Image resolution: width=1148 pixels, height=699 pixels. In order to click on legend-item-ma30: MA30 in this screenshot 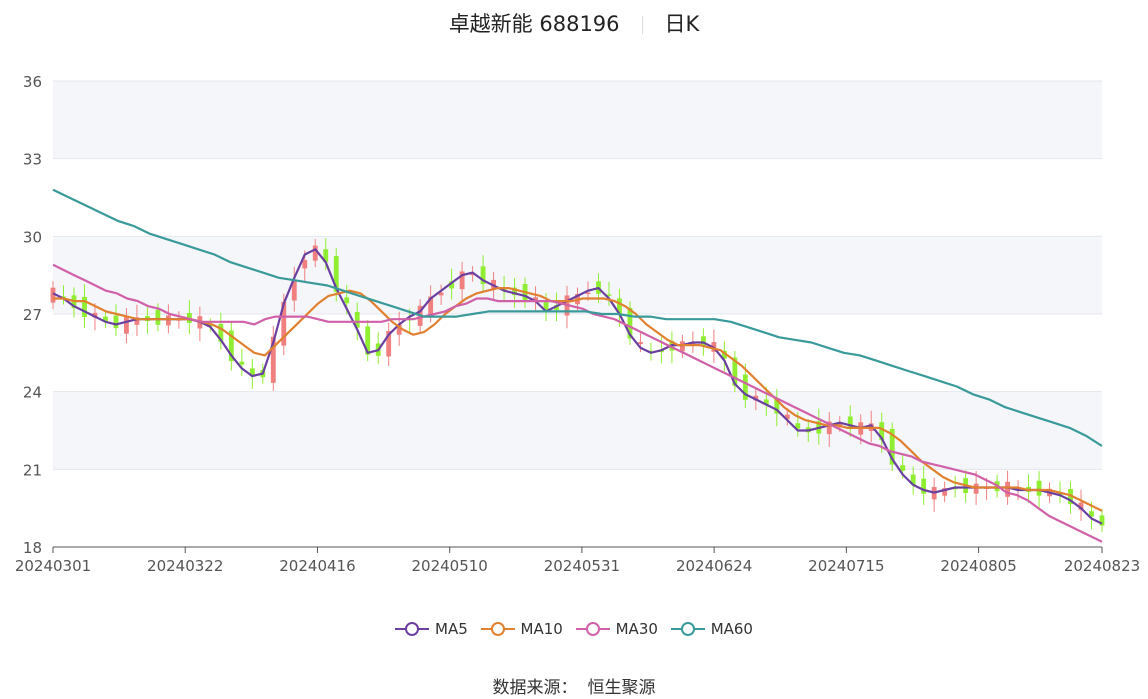, I will do `click(616, 629)`.